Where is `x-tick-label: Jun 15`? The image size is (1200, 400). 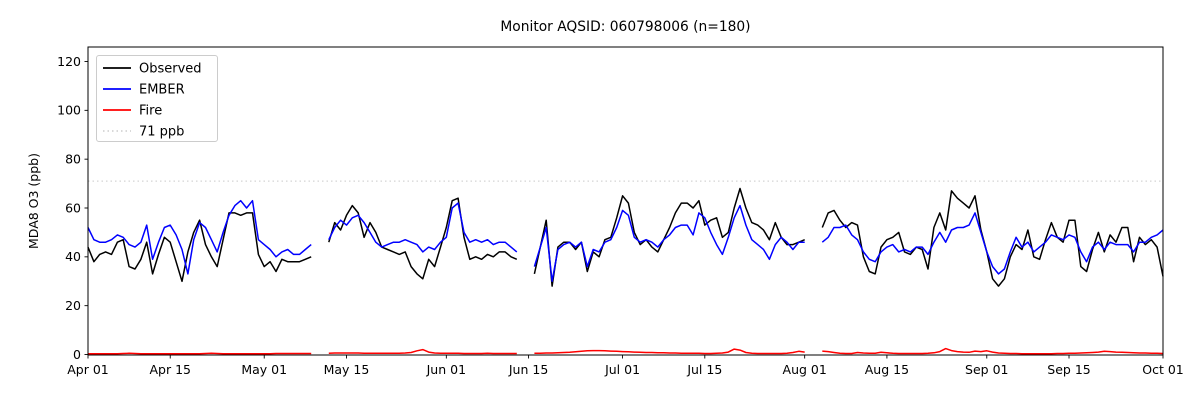
x-tick-label: Jun 15 is located at coordinates (528, 369).